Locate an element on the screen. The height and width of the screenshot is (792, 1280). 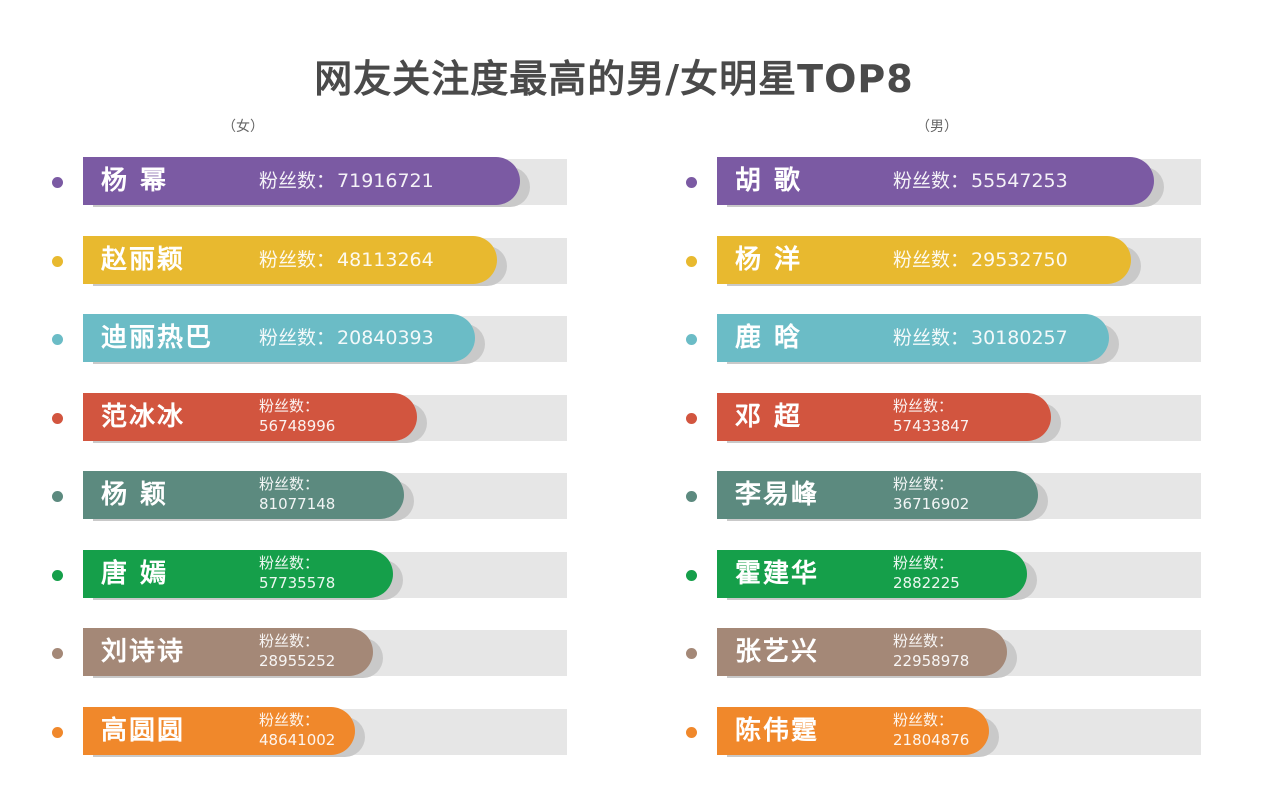
male-bar-row: 邓 超 粉丝数： 57433847 is located at coordinates (946, 417).